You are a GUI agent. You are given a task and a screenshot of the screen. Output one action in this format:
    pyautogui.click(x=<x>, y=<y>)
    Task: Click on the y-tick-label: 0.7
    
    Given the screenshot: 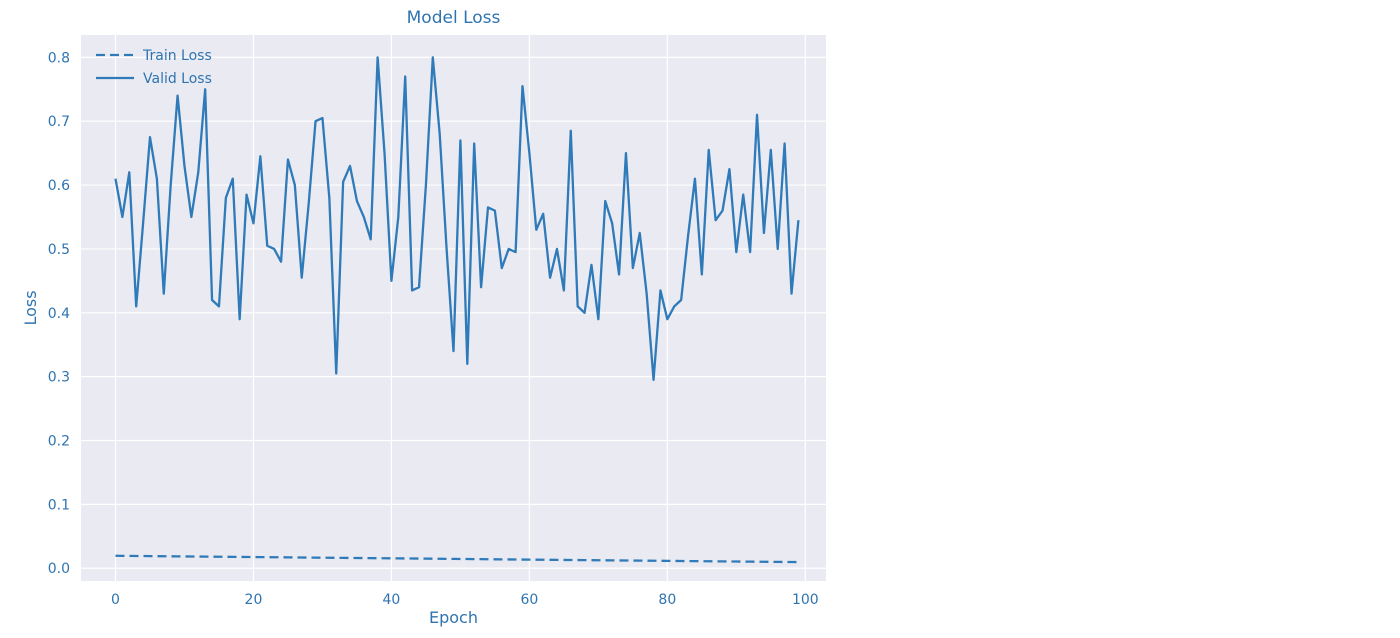 What is the action you would take?
    pyautogui.click(x=59, y=122)
    